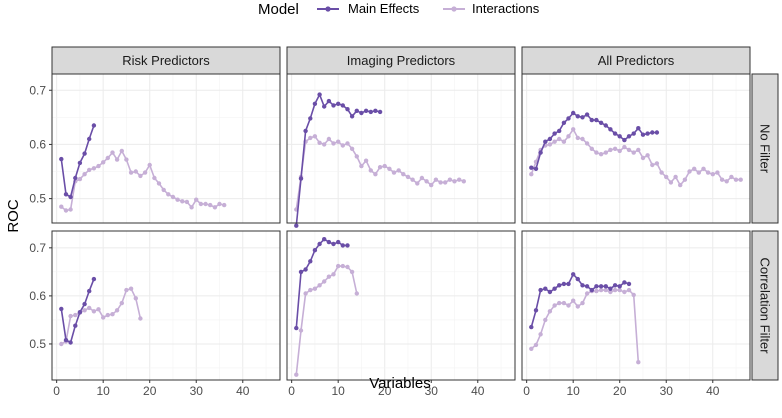 The width and height of the screenshot is (782, 418). What do you see at coordinates (399, 383) in the screenshot?
I see `x-axis-title: Variables` at bounding box center [399, 383].